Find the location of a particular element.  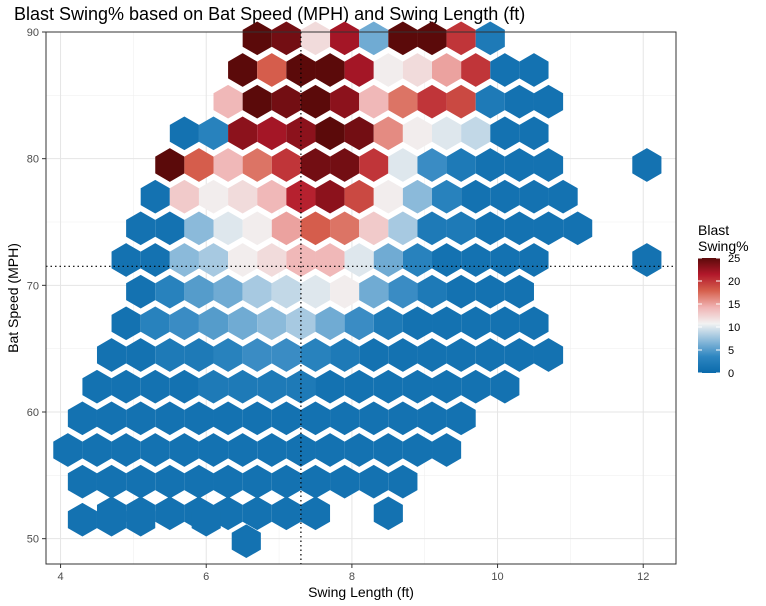

y-tick-label: 60 is located at coordinates (33, 413).